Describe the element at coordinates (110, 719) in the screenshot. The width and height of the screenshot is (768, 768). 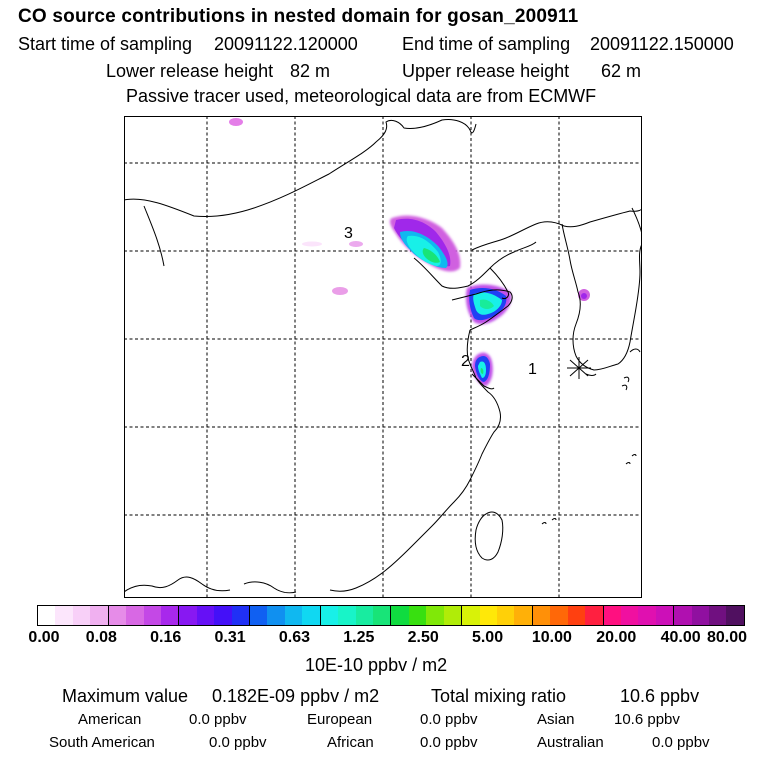
I see `region-american-label: American` at that location.